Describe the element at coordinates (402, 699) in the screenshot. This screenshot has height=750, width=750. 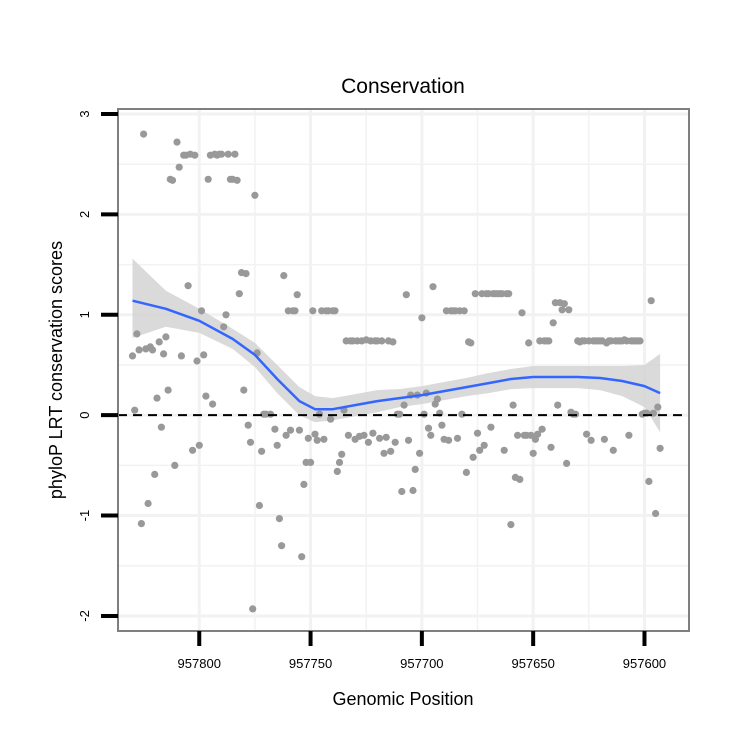
I see `x-axis-label: Genomic Position` at that location.